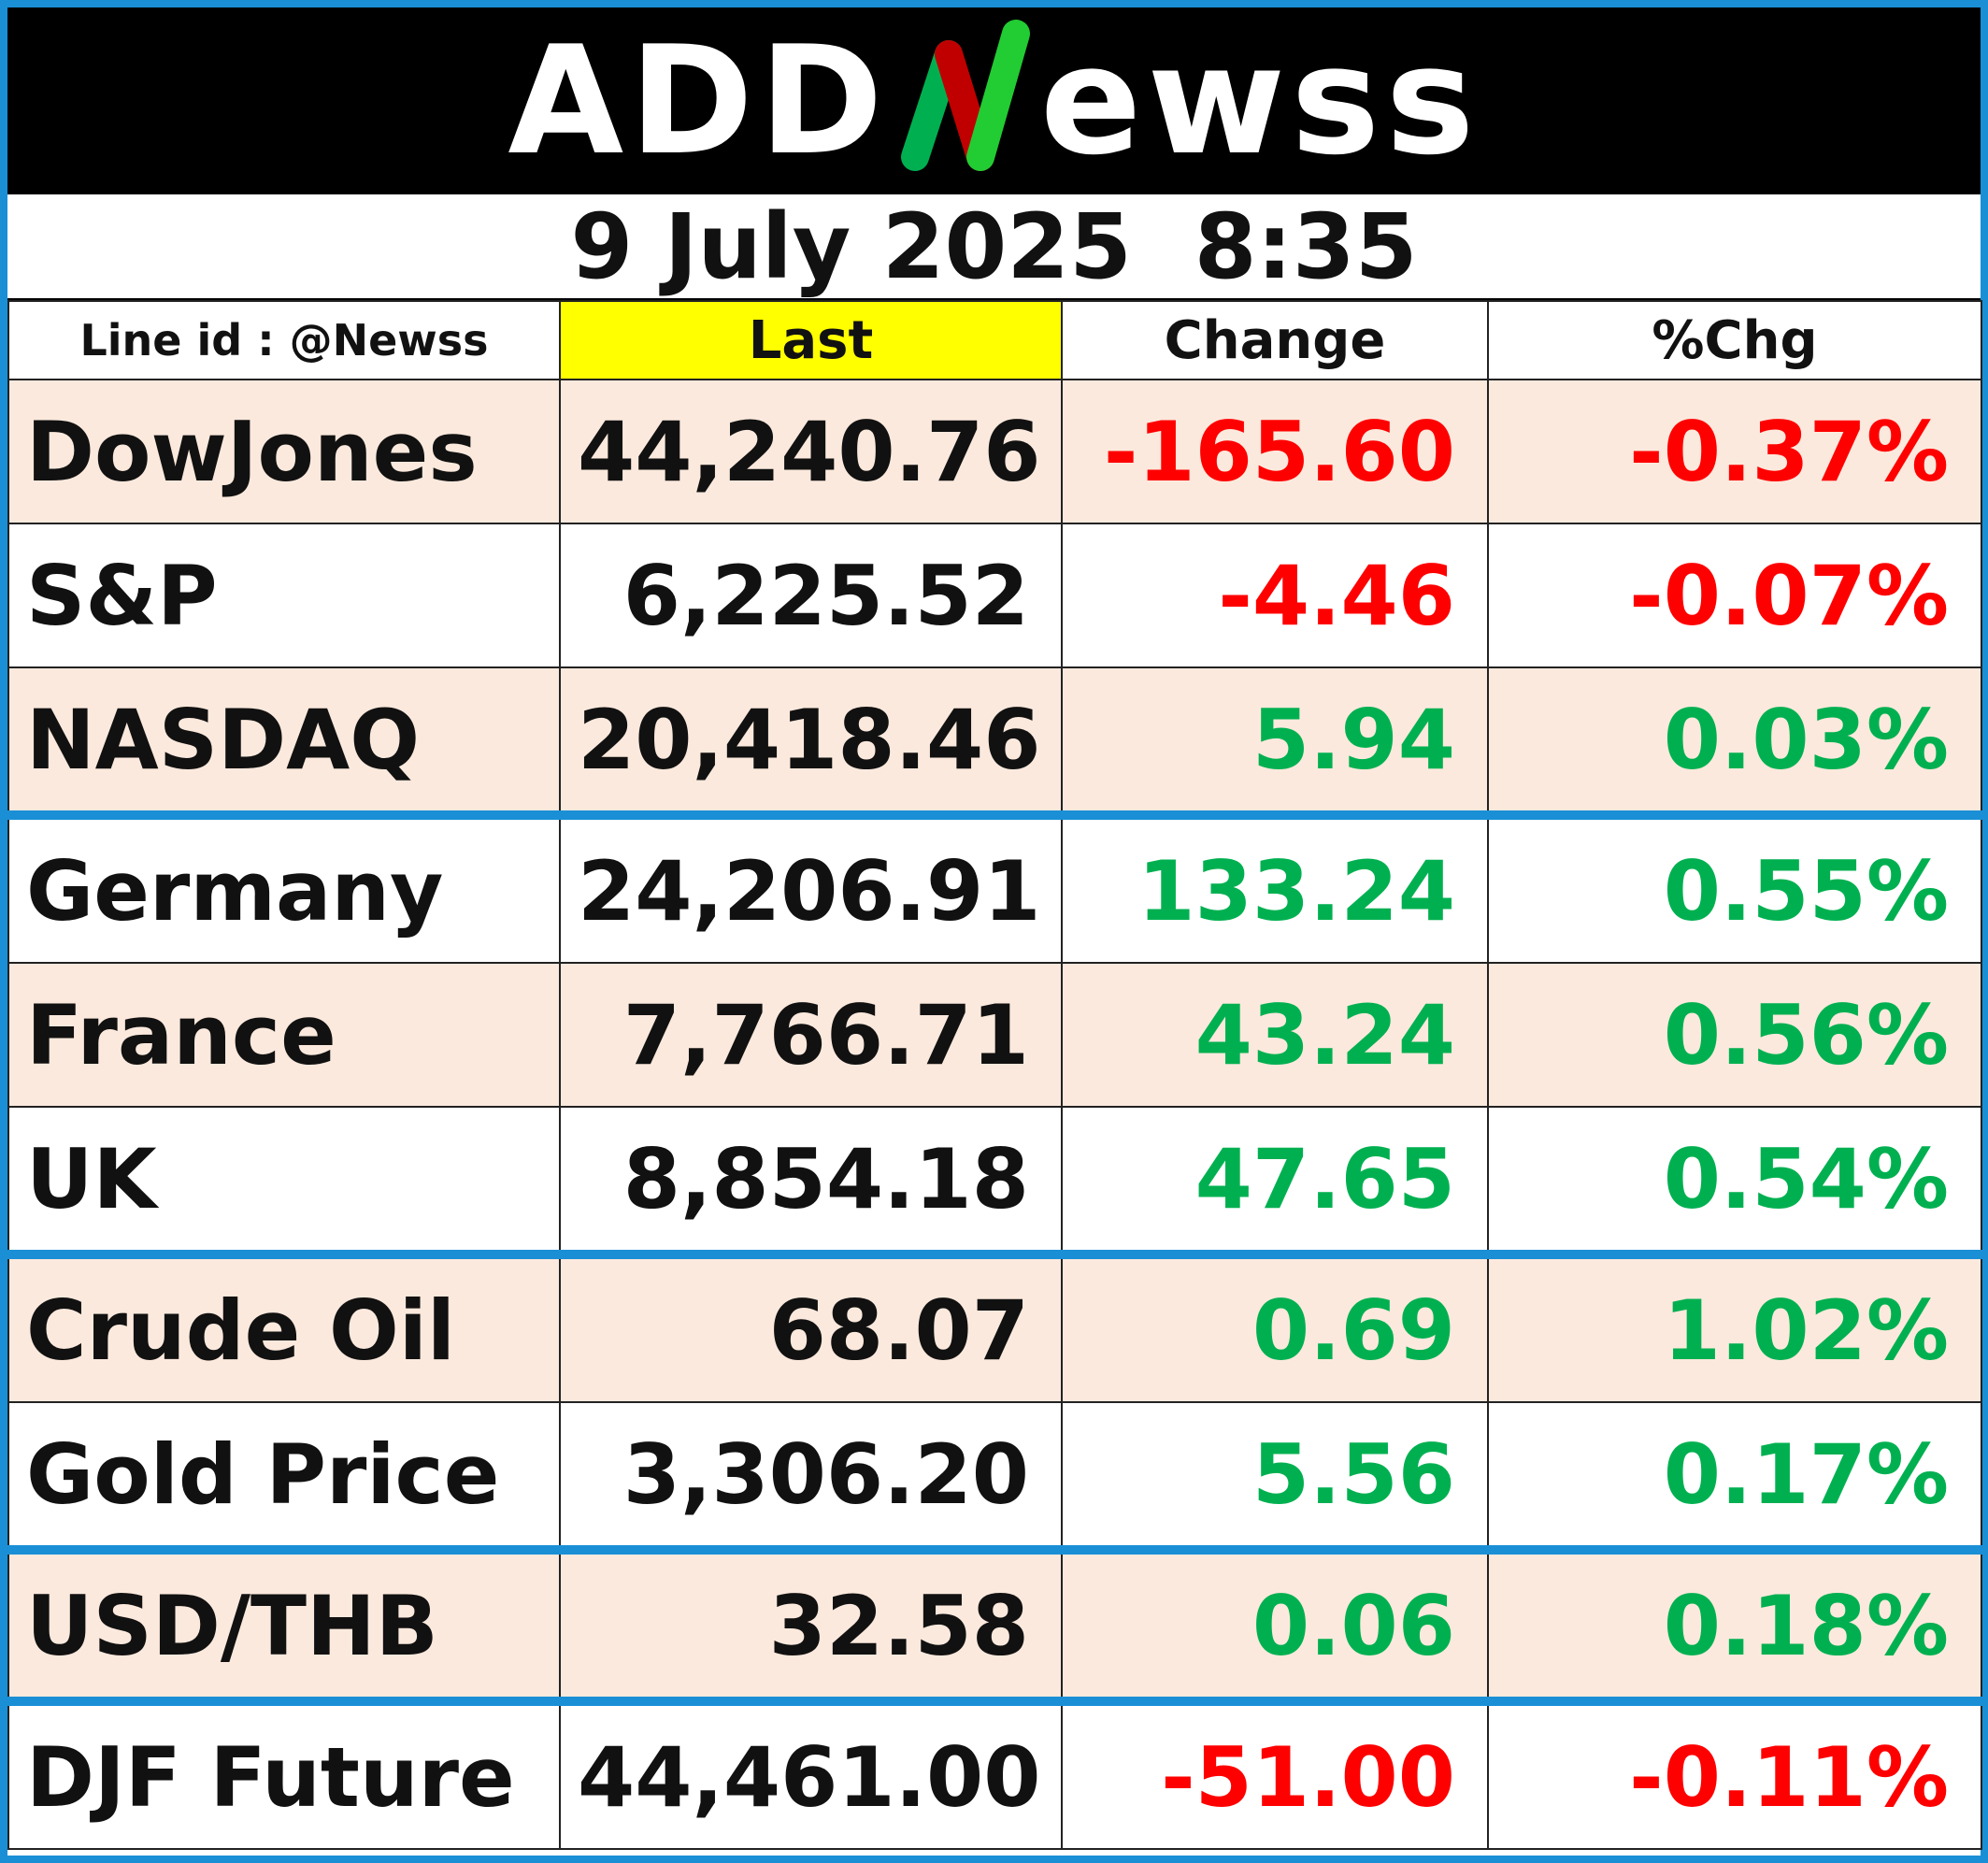  I want to click on row-name: Germany, so click(284, 887).